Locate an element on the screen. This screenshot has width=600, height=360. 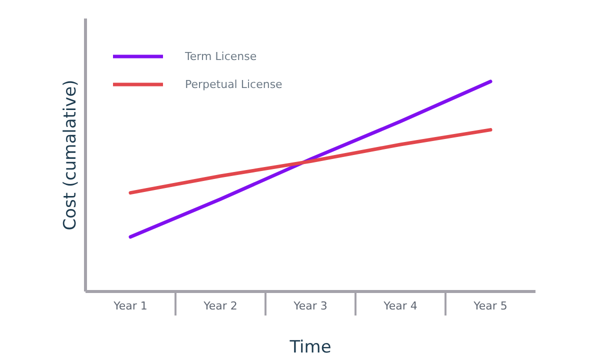
x-tick-label: Year 4 is located at coordinates (400, 306).